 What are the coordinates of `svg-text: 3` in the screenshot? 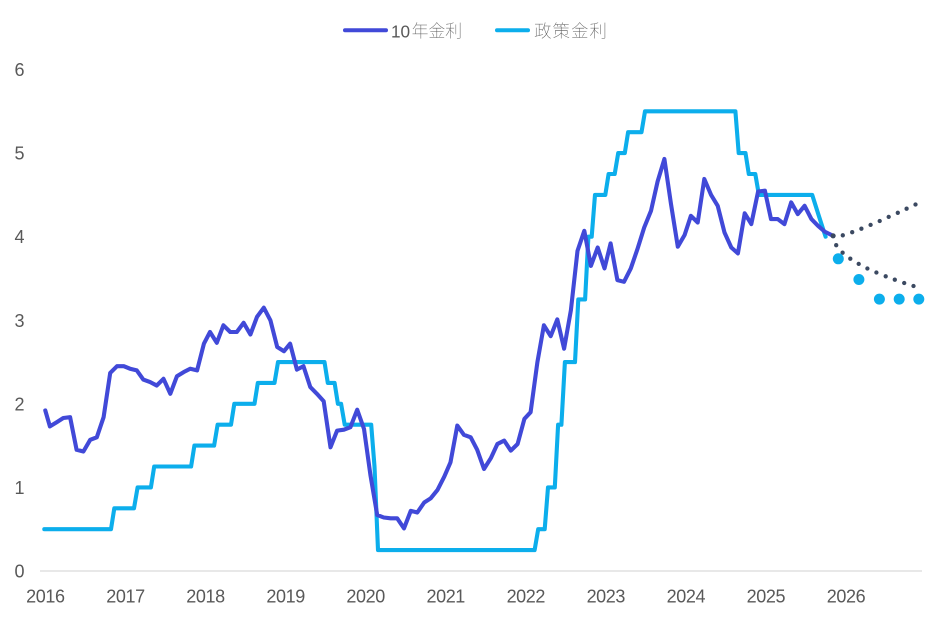 It's located at (19, 321).